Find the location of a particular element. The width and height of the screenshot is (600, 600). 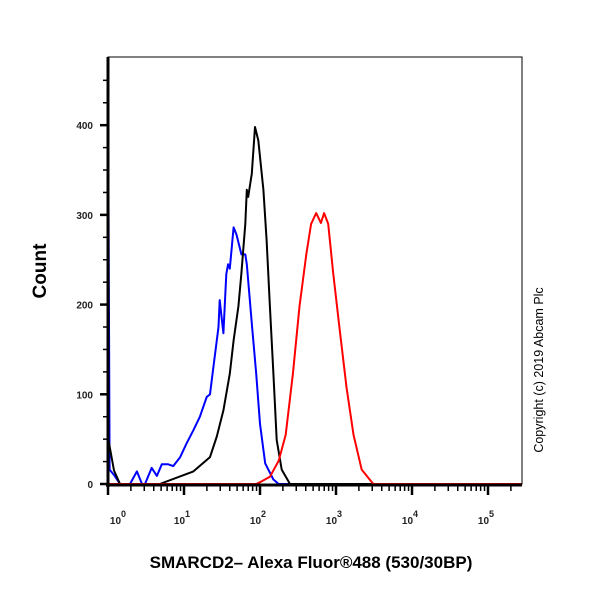

x-axis-label: SMARCD2– Alexa Fluor®488 (530/30BP) is located at coordinates (311, 562).